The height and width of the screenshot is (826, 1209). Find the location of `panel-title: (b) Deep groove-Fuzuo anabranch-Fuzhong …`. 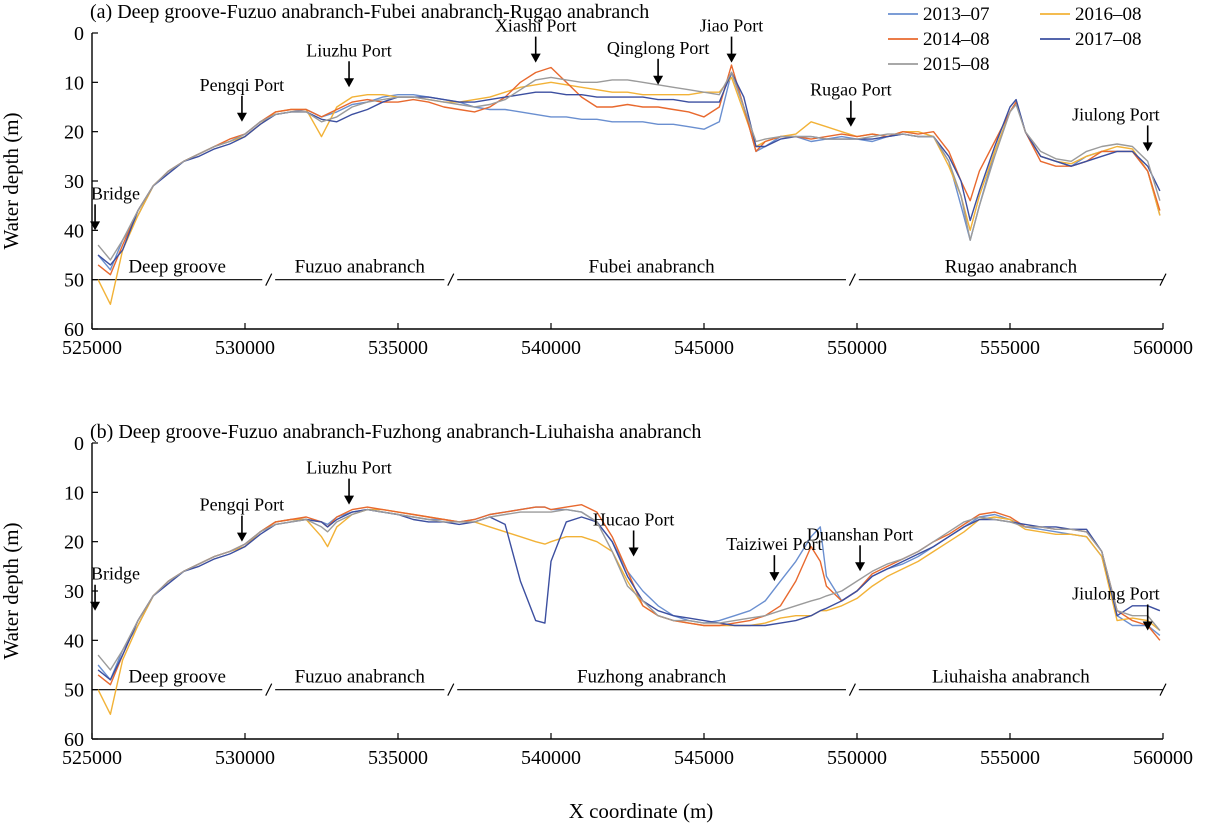

panel-title: (b) Deep groove-Fuzuo anabranch-Fuzhong … is located at coordinates (395, 432).